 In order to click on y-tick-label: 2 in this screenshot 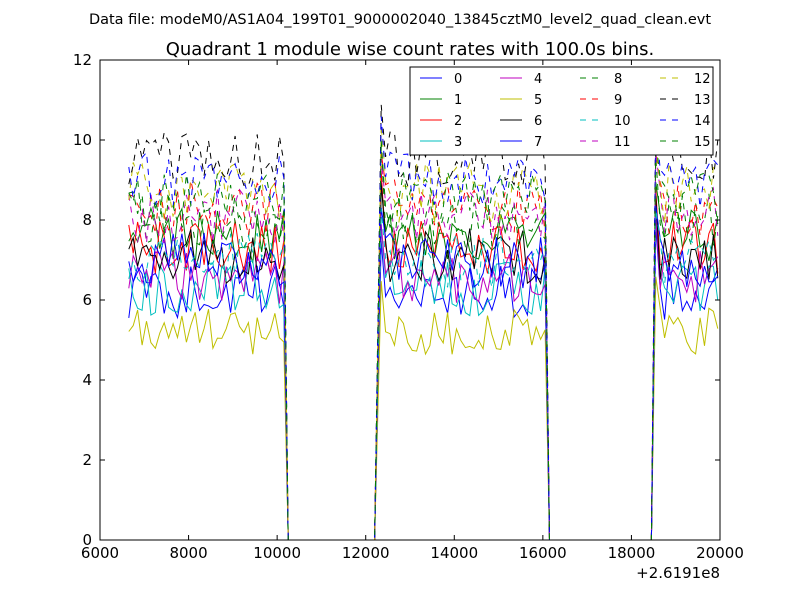, I will do `click(87, 460)`.